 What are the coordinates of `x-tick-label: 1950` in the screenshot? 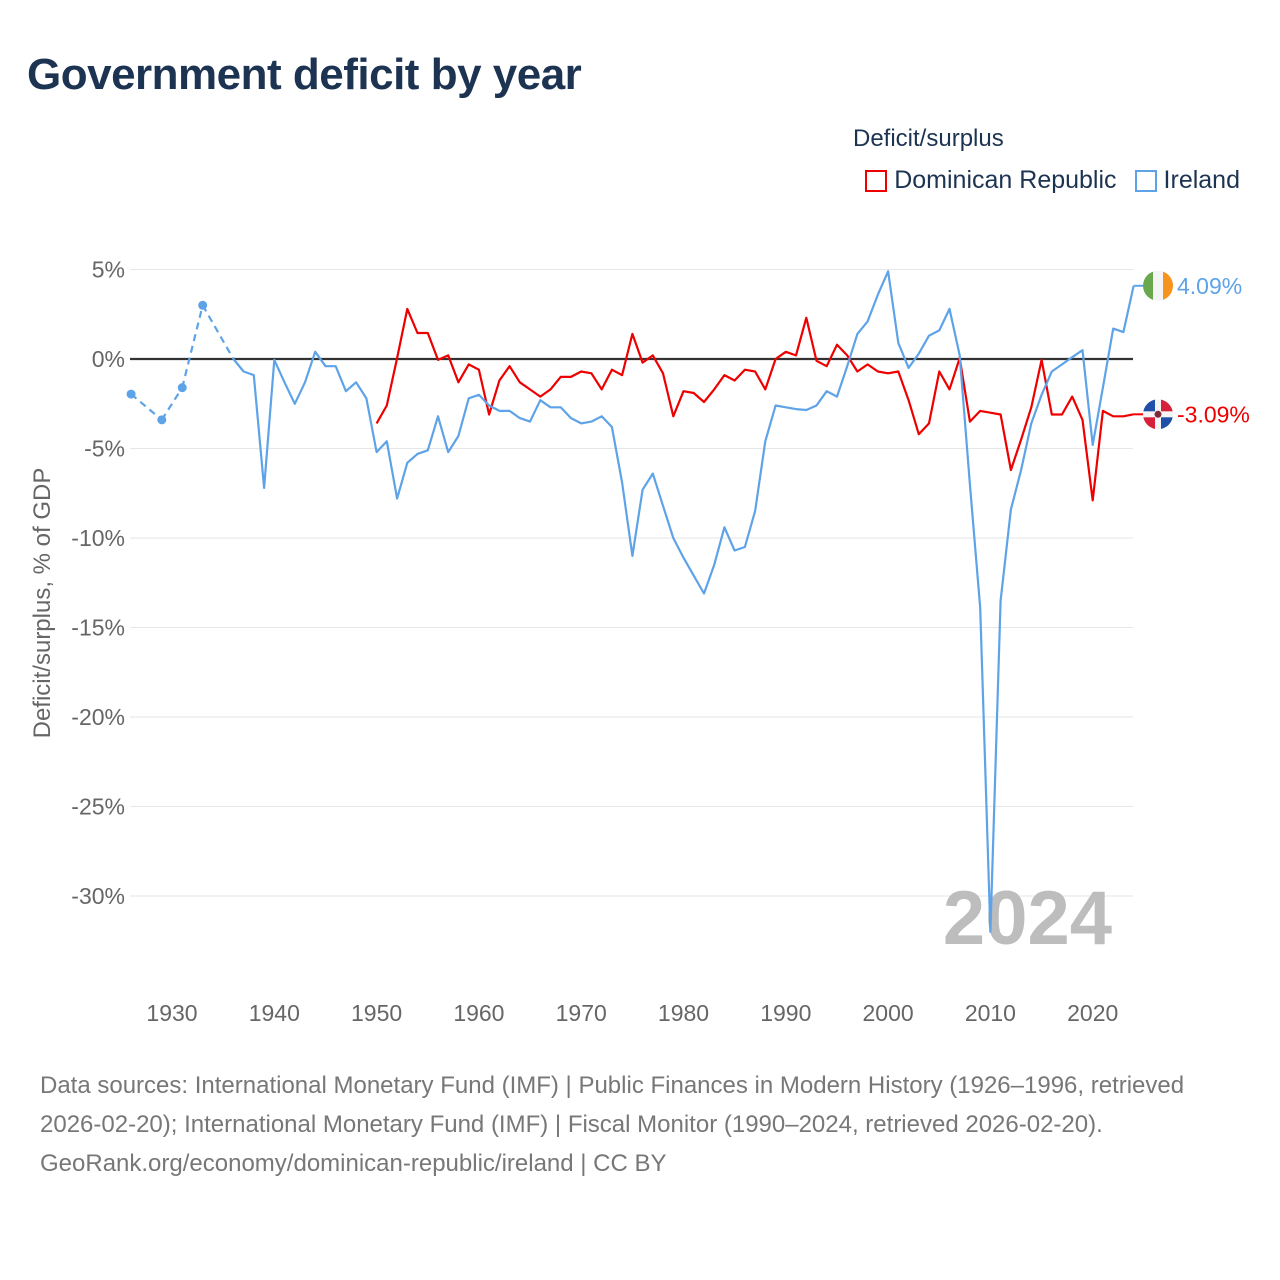 It's located at (376, 1013).